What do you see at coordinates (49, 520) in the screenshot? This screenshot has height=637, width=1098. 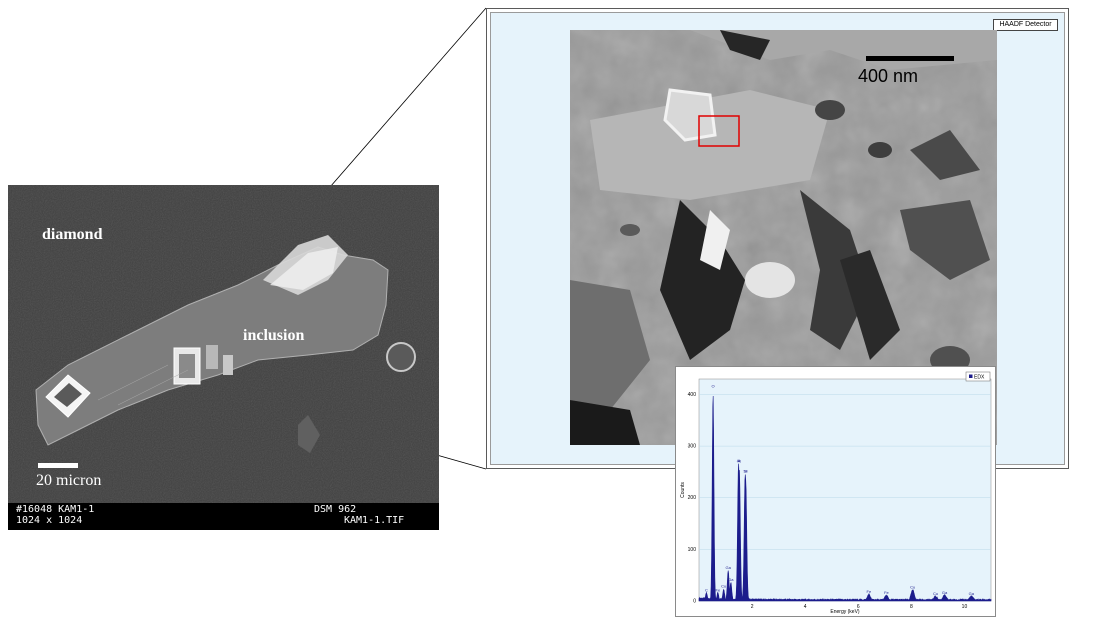 I see `sem-info-resolution: 1024 x 1024` at bounding box center [49, 520].